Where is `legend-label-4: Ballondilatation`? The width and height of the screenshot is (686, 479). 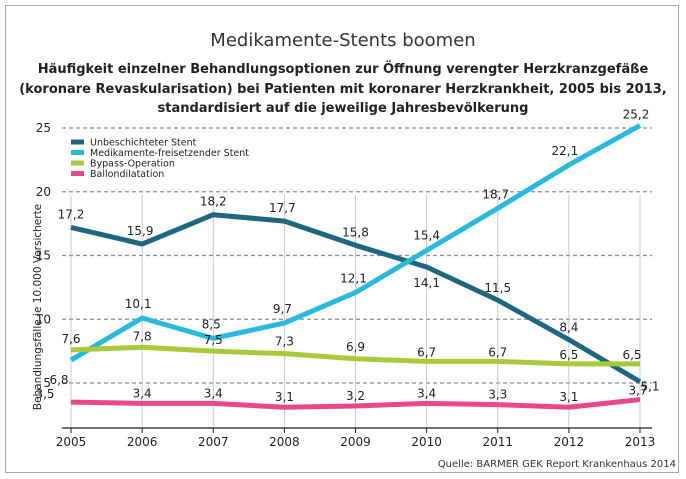 legend-label-4: Ballondilatation is located at coordinates (127, 174).